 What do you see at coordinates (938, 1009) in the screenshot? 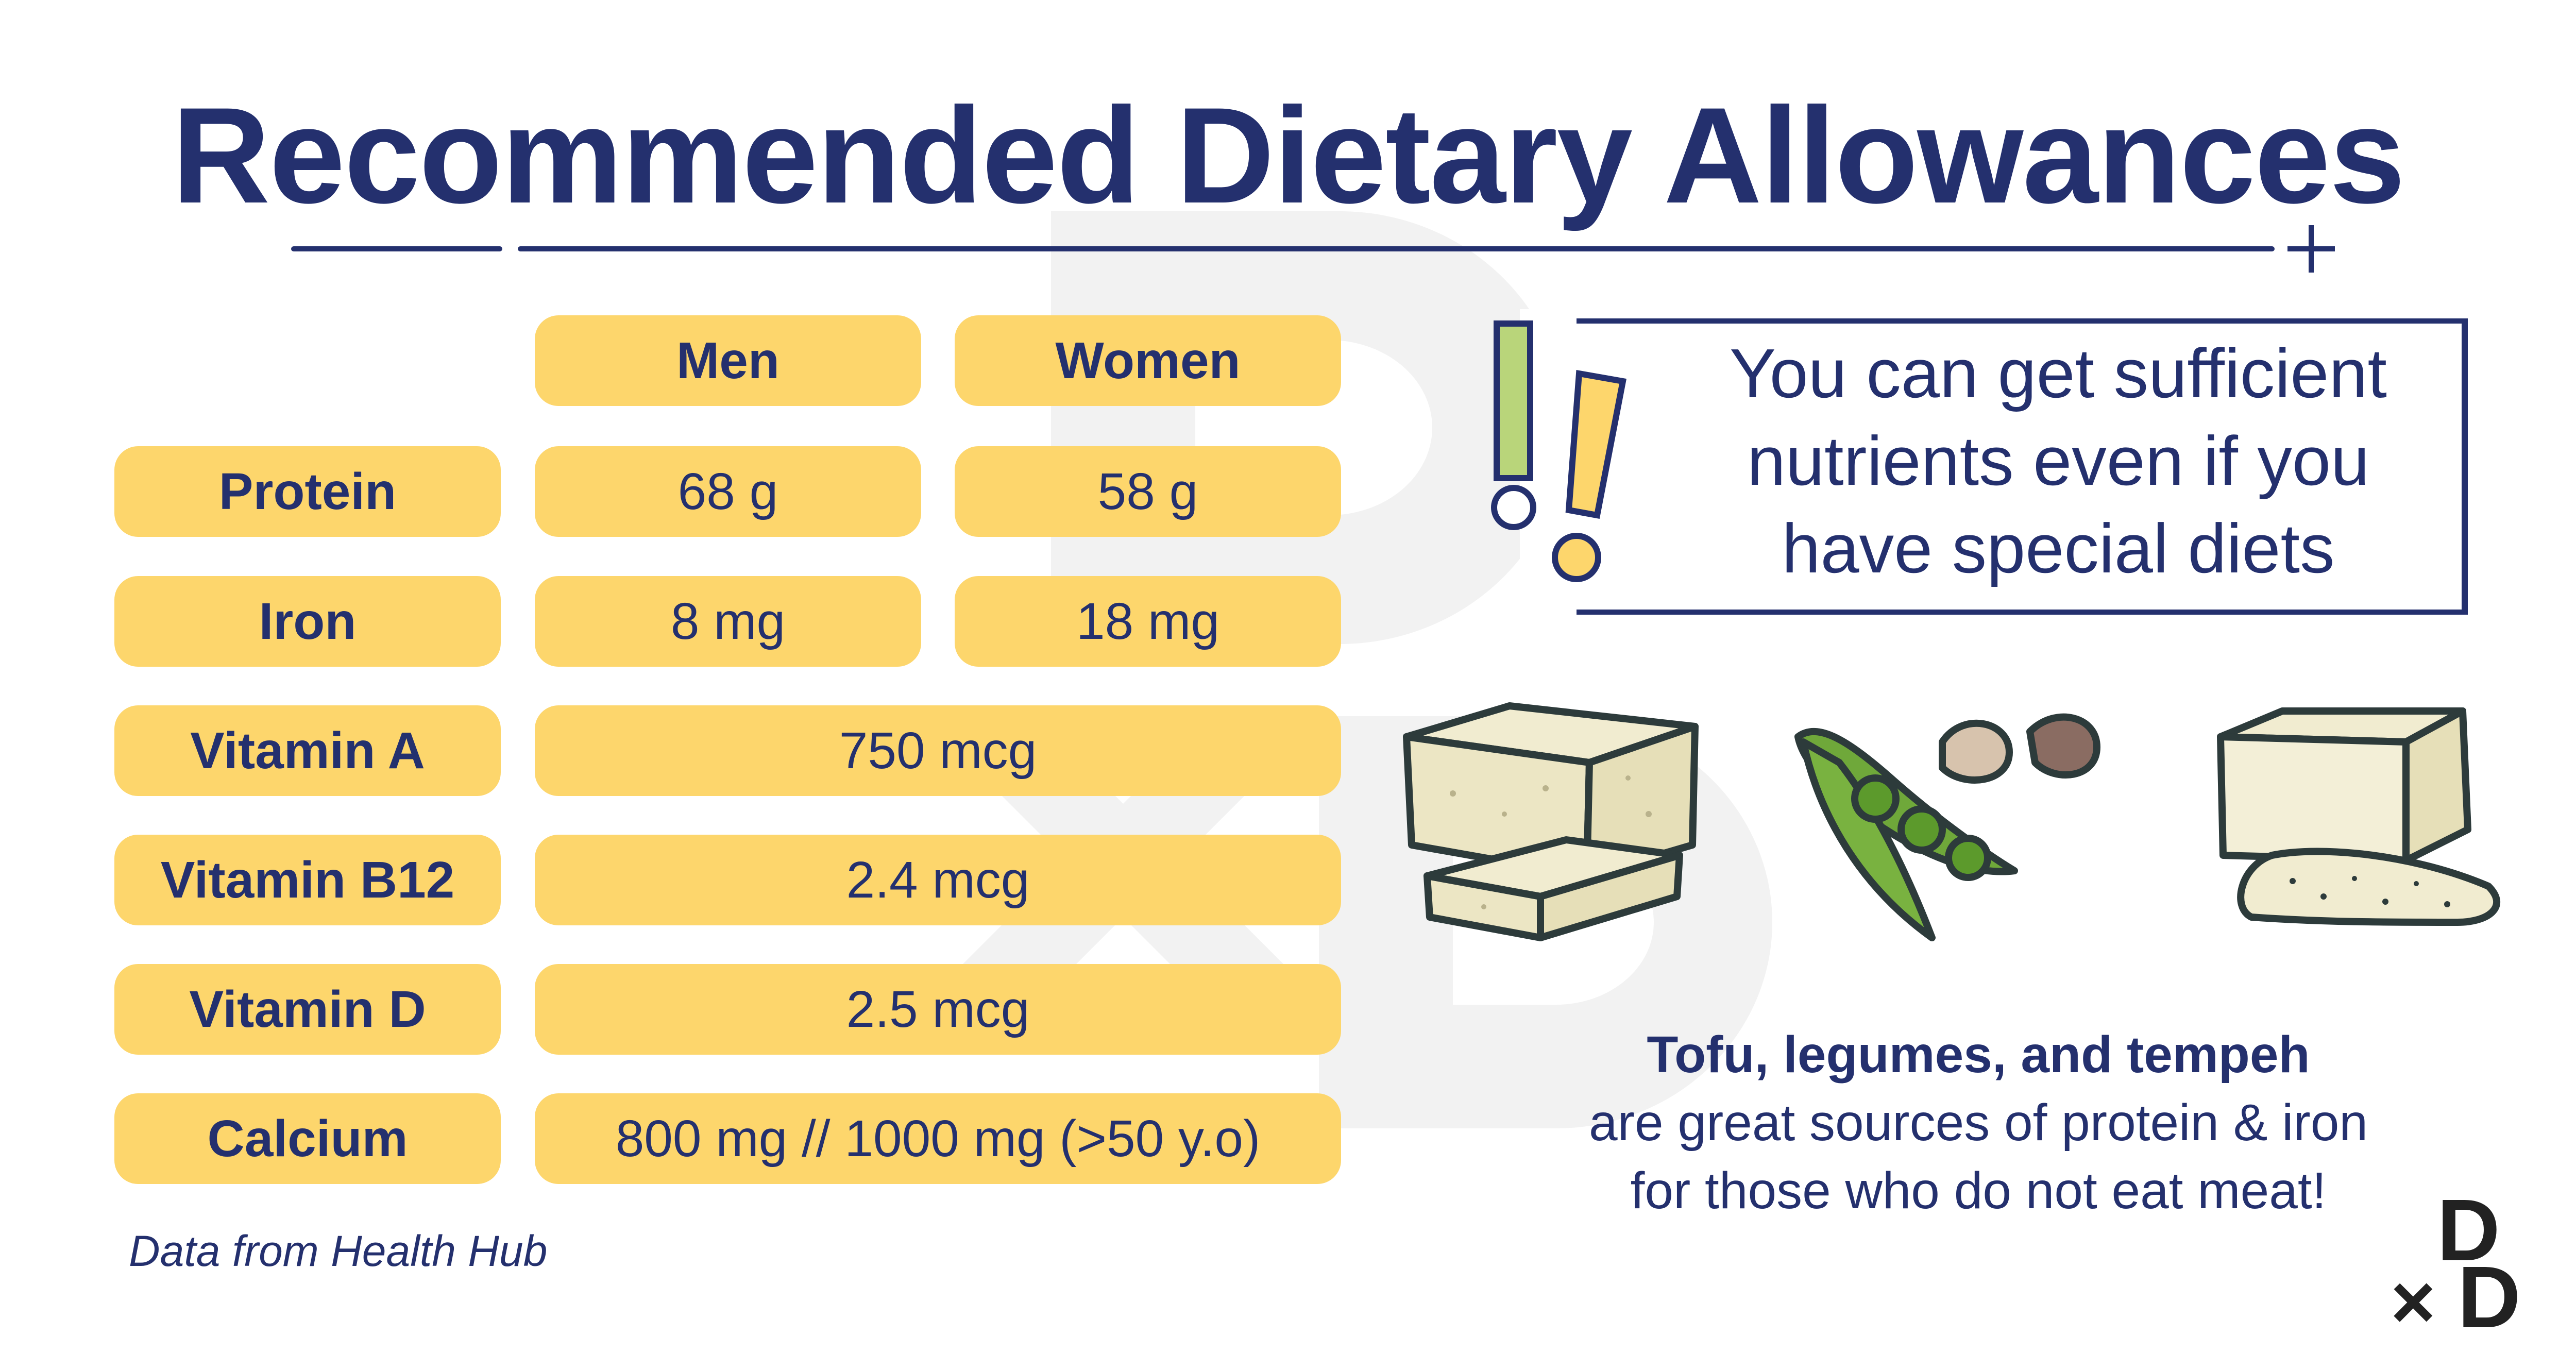
I see `cell-vitamin-d: 2.5 mcg` at bounding box center [938, 1009].